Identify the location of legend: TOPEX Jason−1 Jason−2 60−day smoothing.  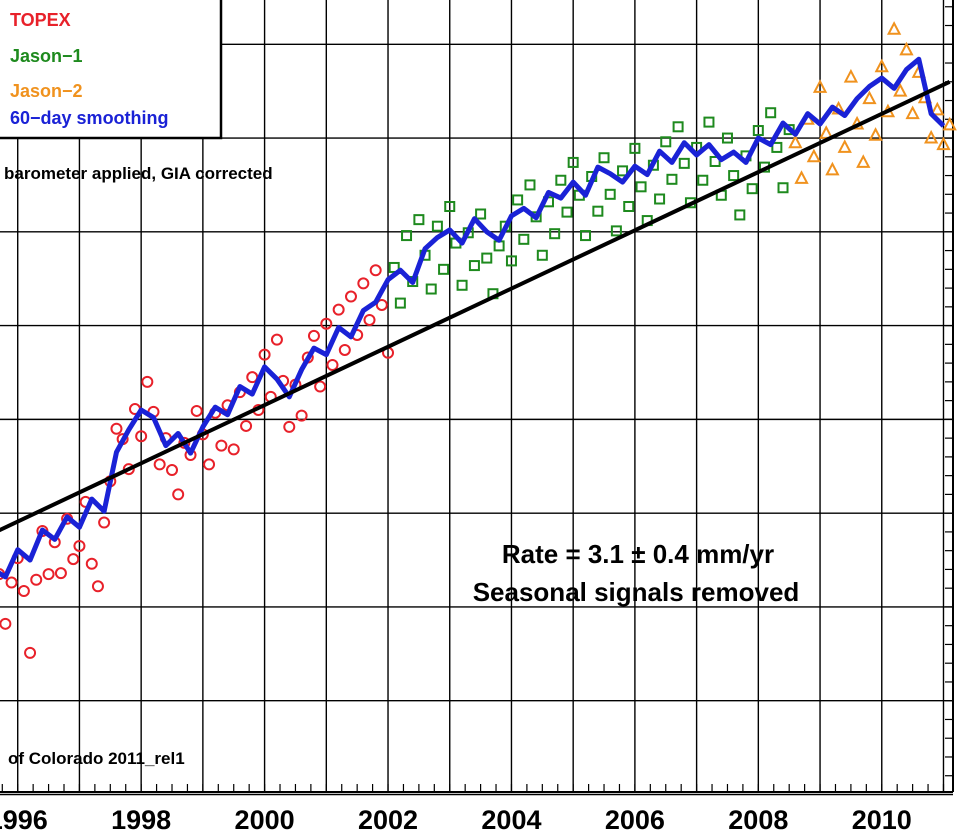
(111, 70).